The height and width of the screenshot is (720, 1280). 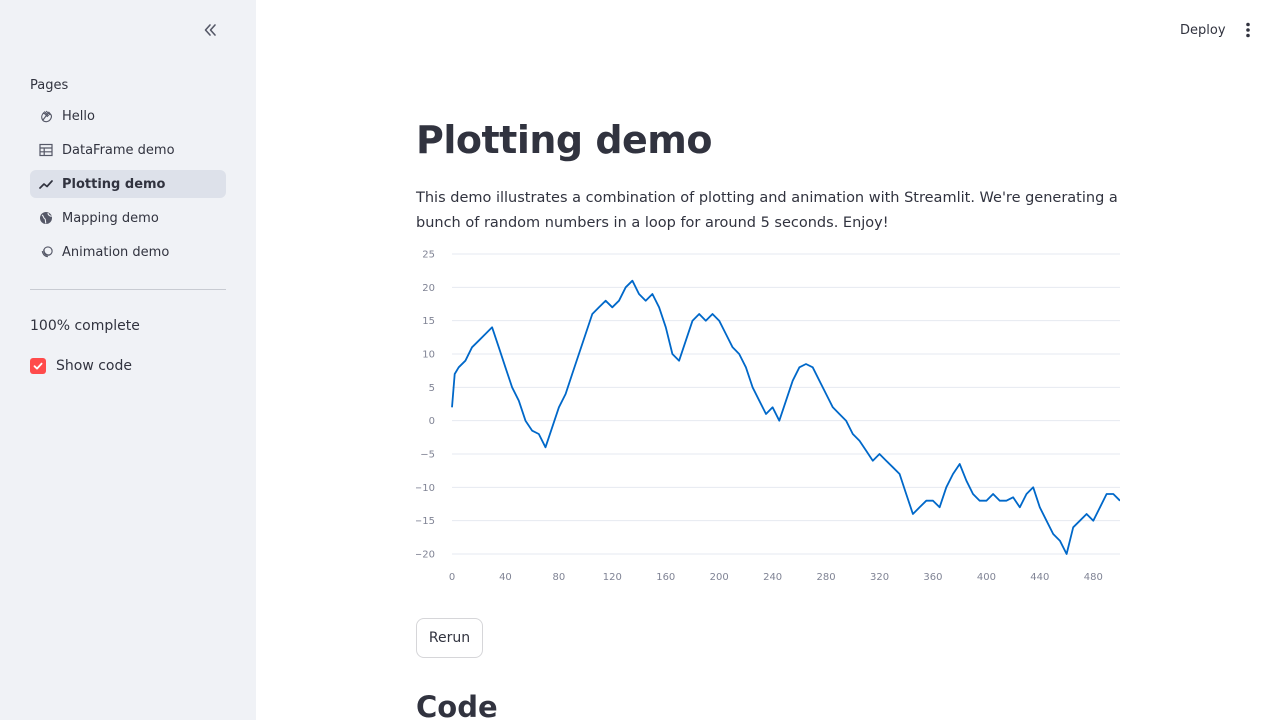 I want to click on y-tick-label: −20, so click(x=425, y=555).